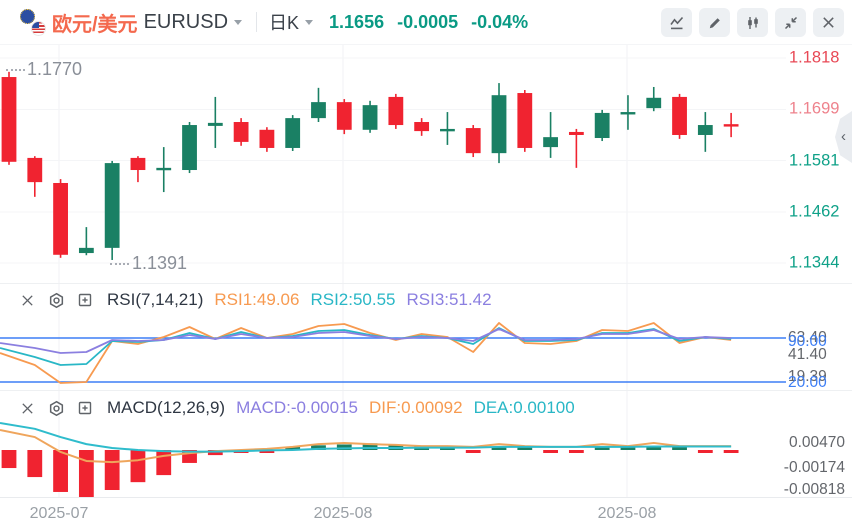  What do you see at coordinates (27, 300) in the screenshot?
I see `rsi-close-icon` at bounding box center [27, 300].